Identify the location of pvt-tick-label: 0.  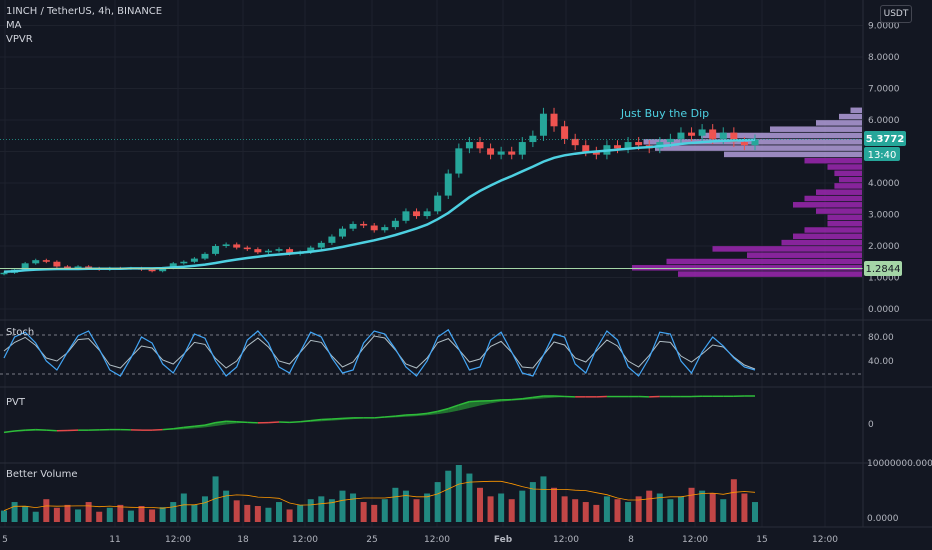
(871, 425).